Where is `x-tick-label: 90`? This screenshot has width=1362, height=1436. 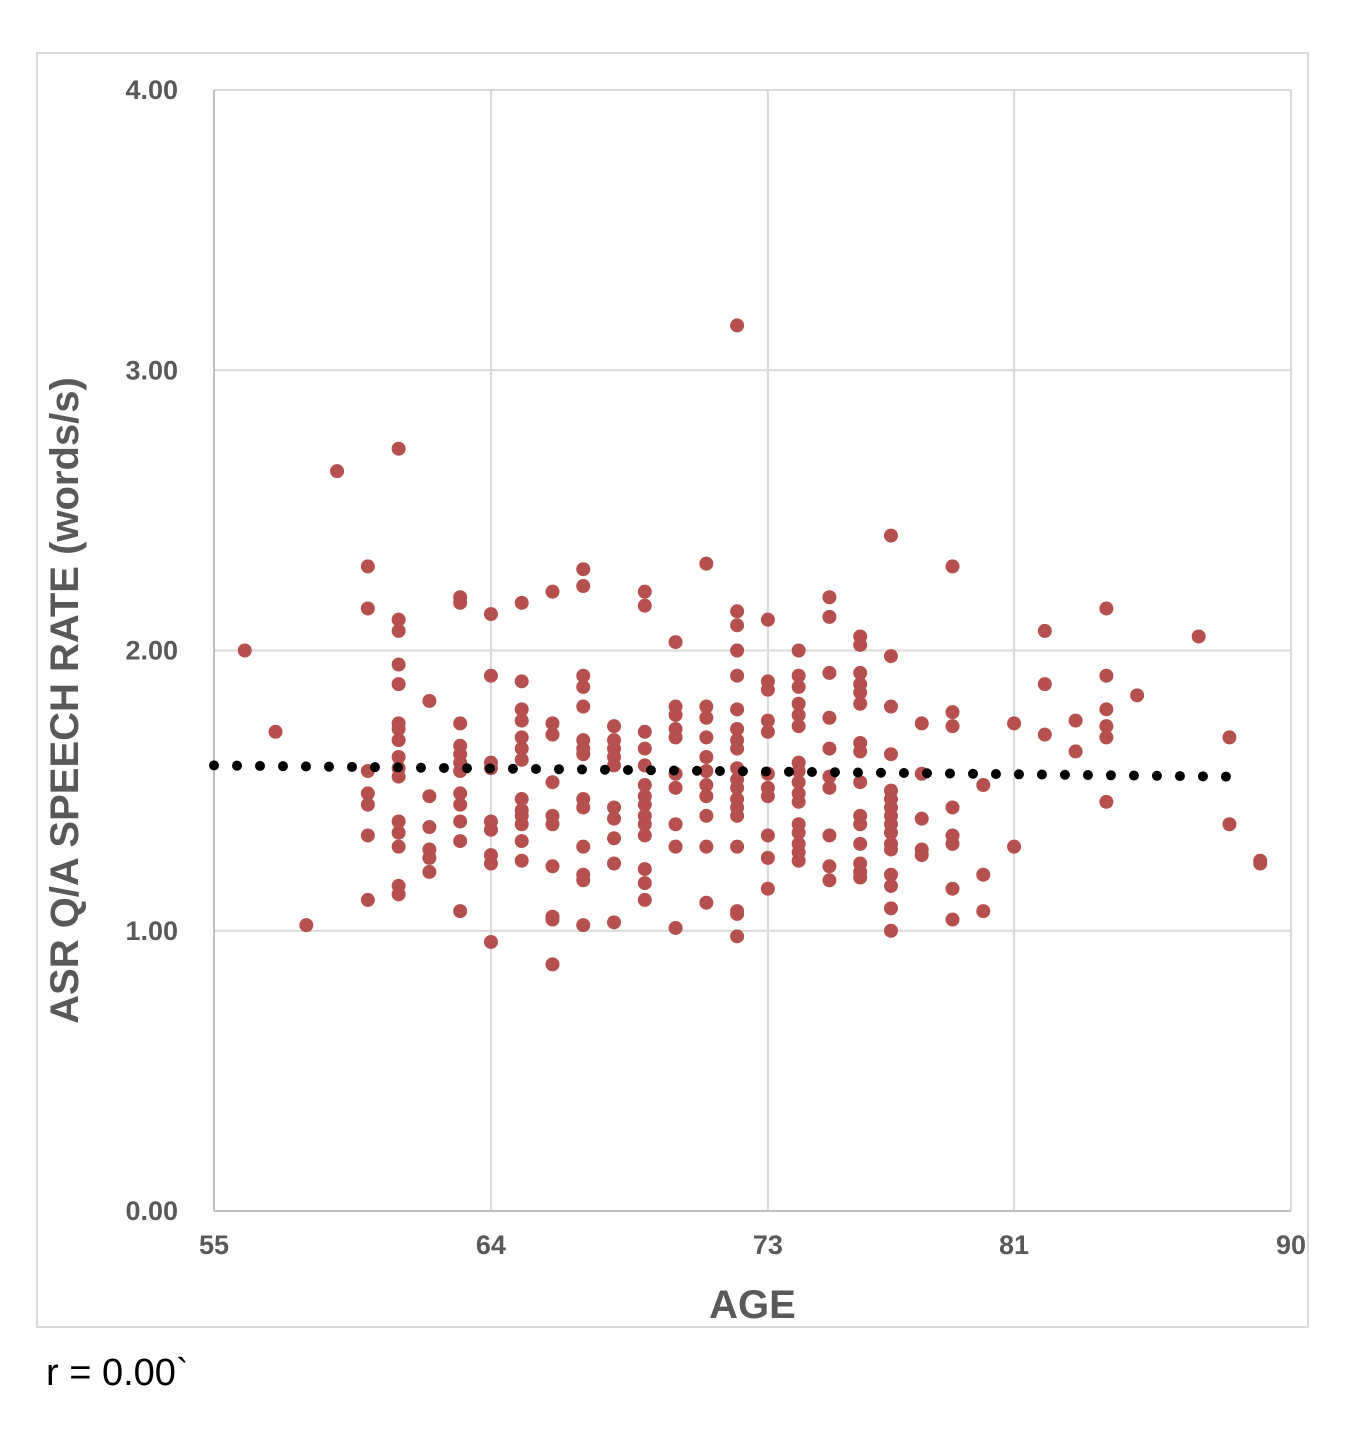
x-tick-label: 90 is located at coordinates (1291, 1245).